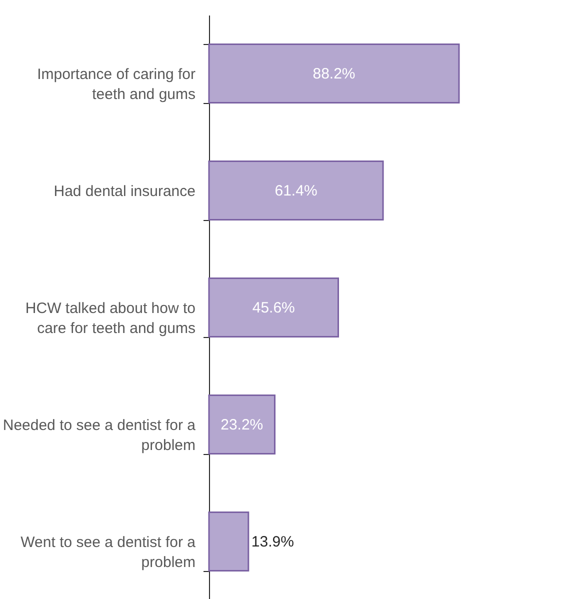 The width and height of the screenshot is (571, 599). Describe the element at coordinates (108, 552) in the screenshot. I see `y-tick-label: Went to see a dentist for a problem` at that location.